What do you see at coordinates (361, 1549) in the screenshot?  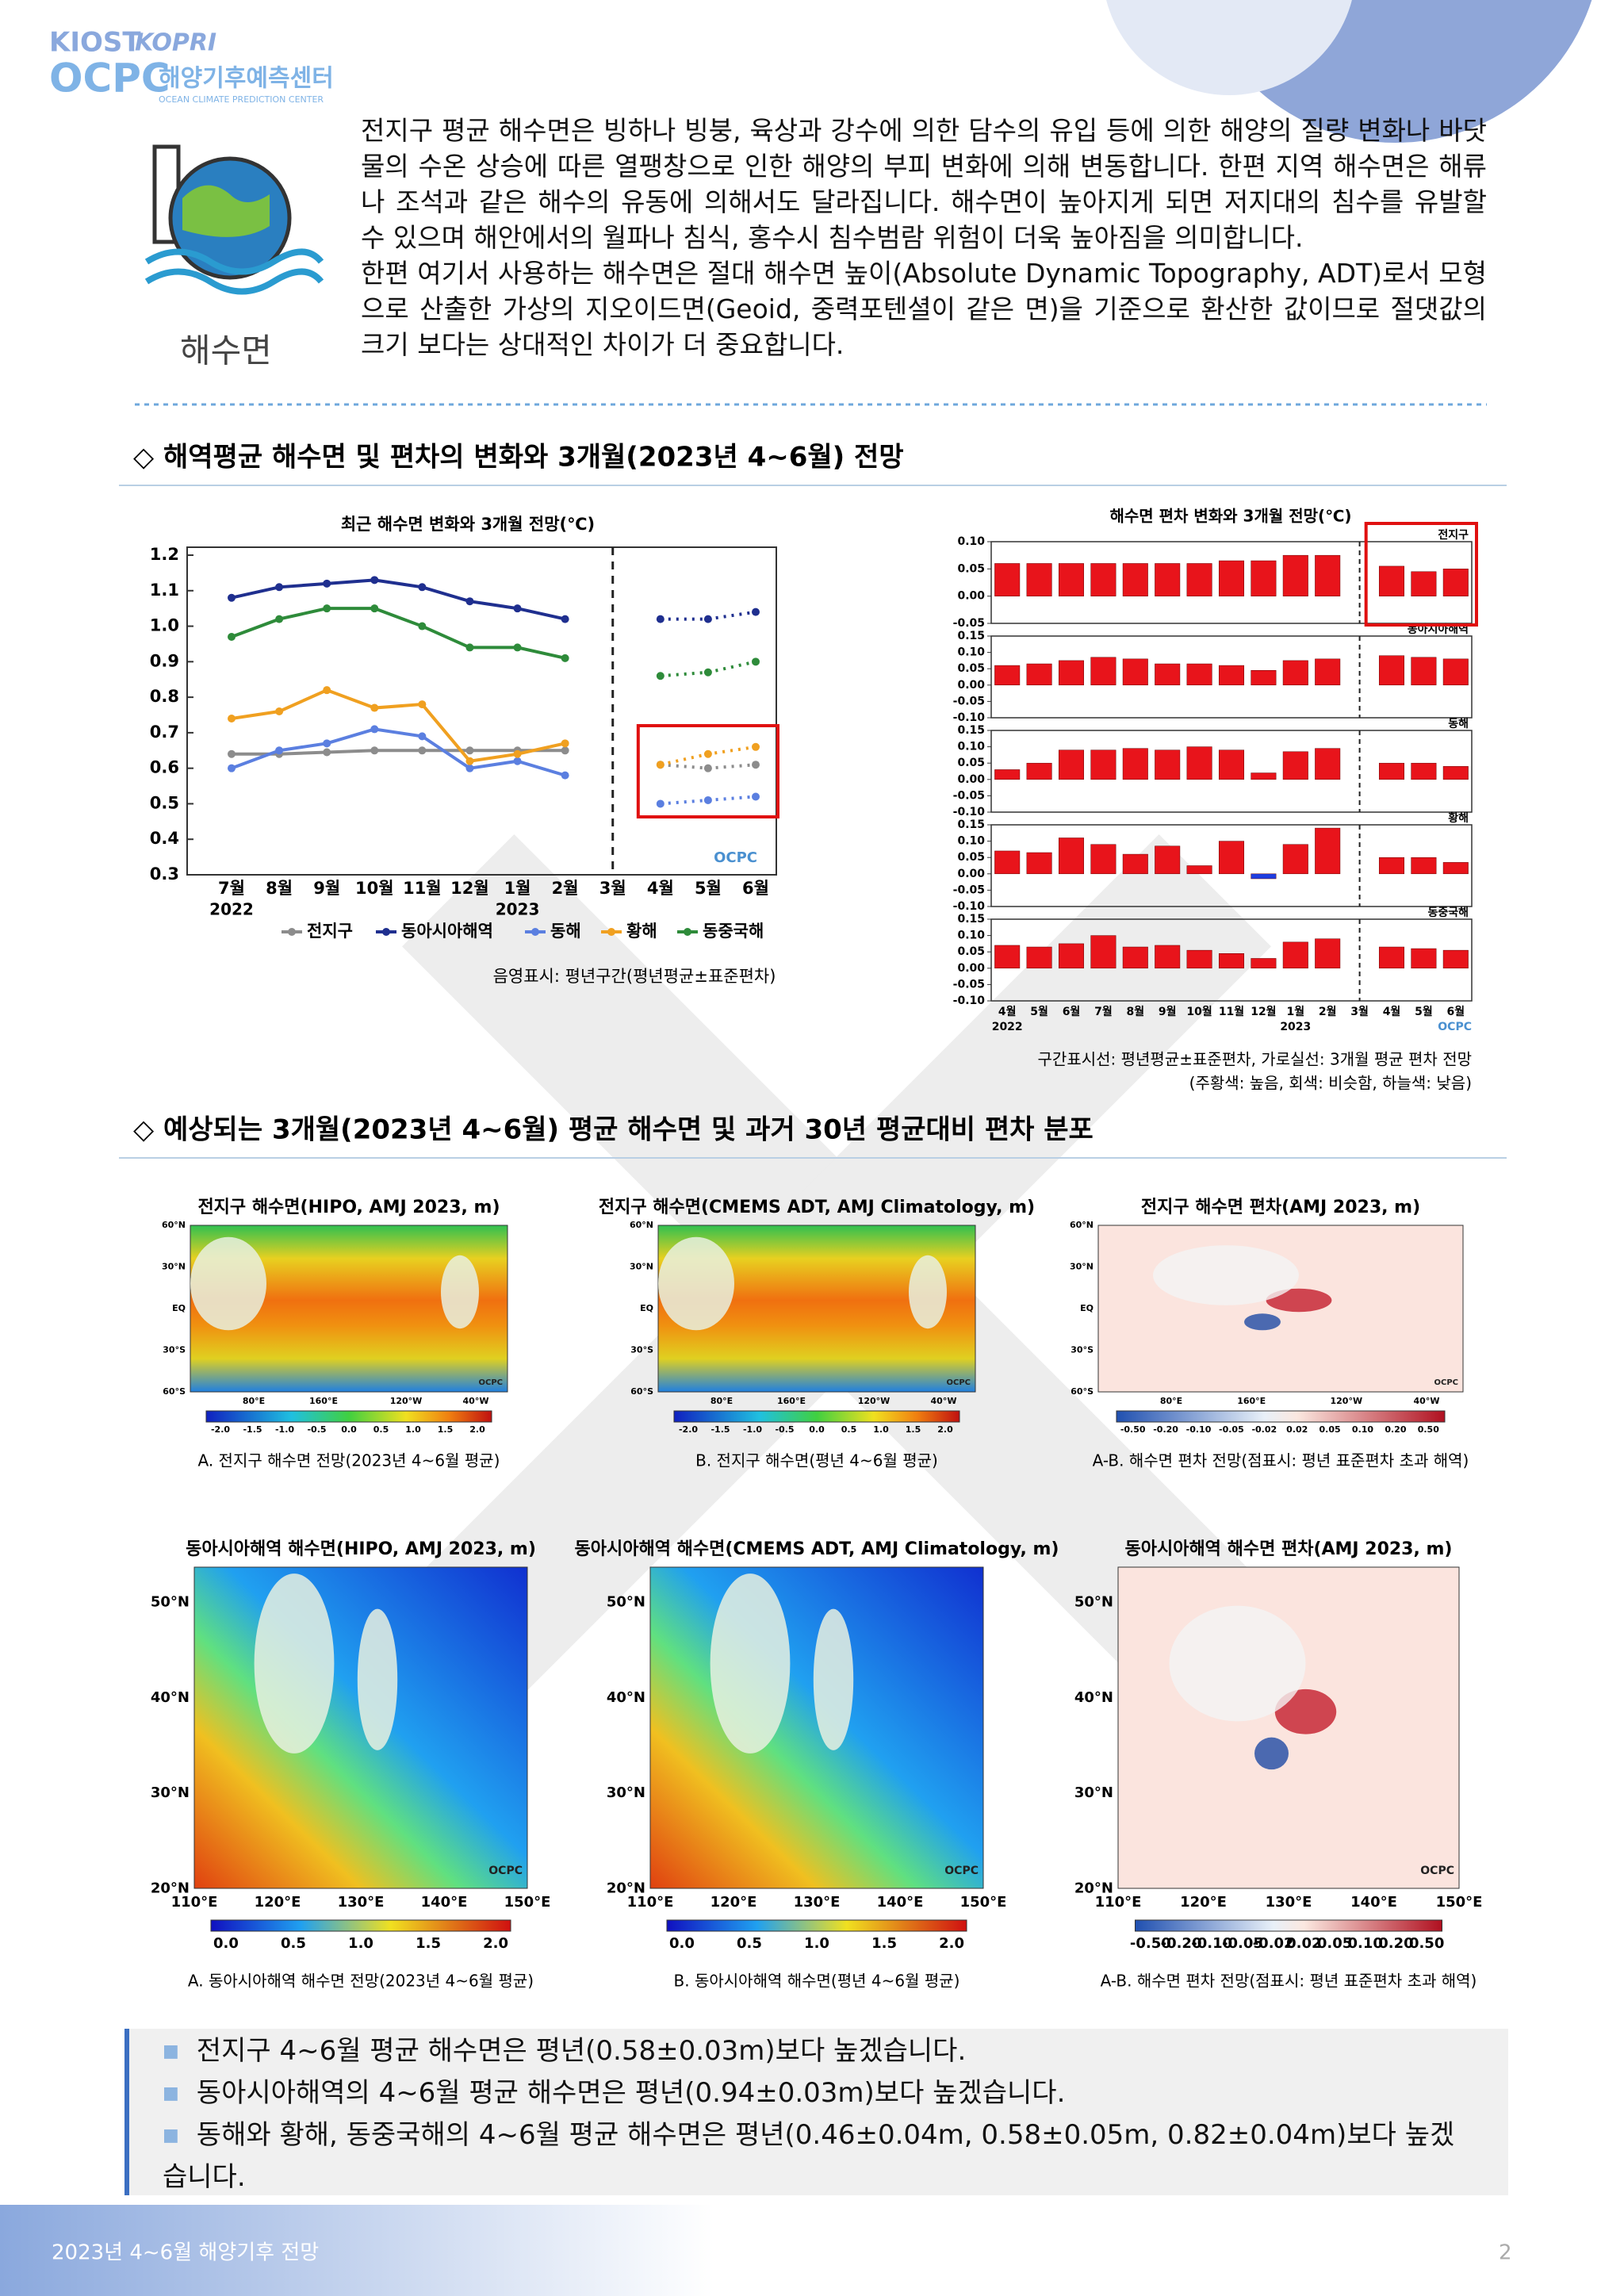 I see `map-title: 동아시아해역 해수면(HIPO, AMJ 2023, m)` at bounding box center [361, 1549].